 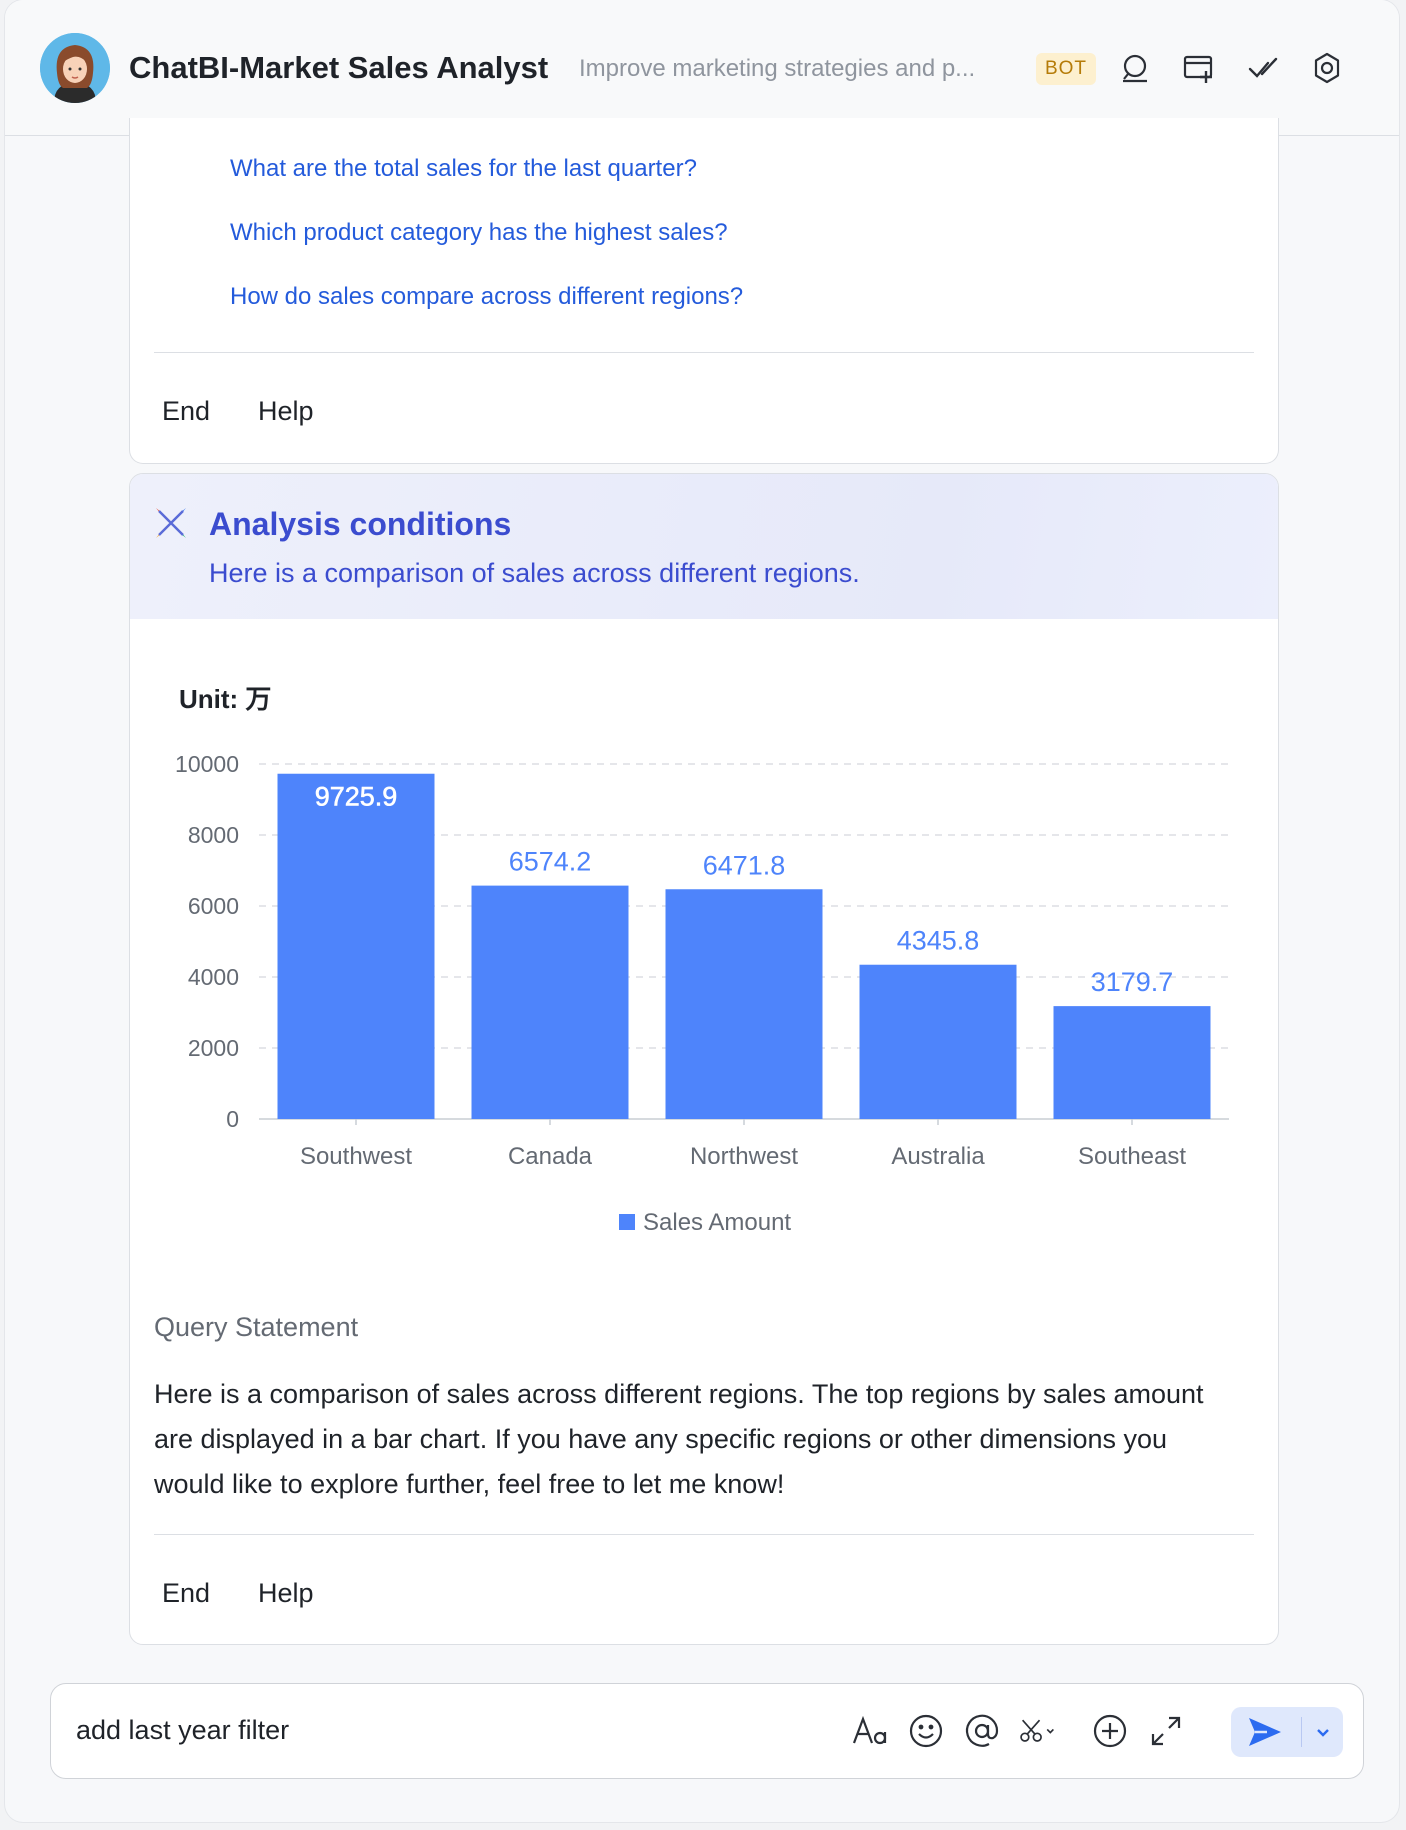 I want to click on settings-icon, so click(x=1327, y=68).